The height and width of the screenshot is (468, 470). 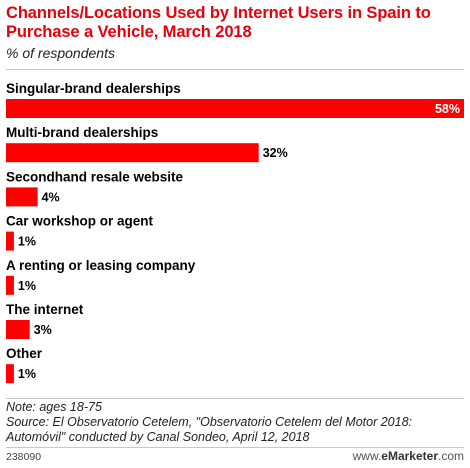 What do you see at coordinates (447, 109) in the screenshot?
I see `value-label: 58%` at bounding box center [447, 109].